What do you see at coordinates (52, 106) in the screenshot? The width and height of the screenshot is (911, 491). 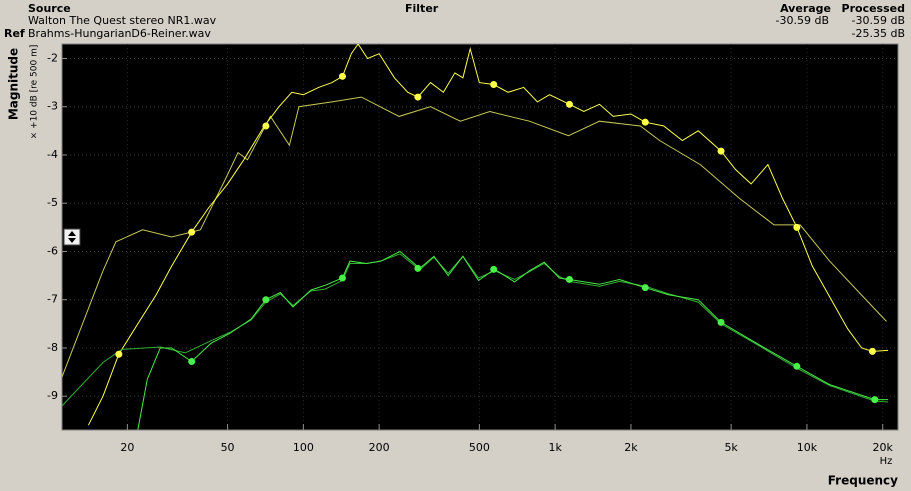 I see `y-tick-label: -3` at bounding box center [52, 106].